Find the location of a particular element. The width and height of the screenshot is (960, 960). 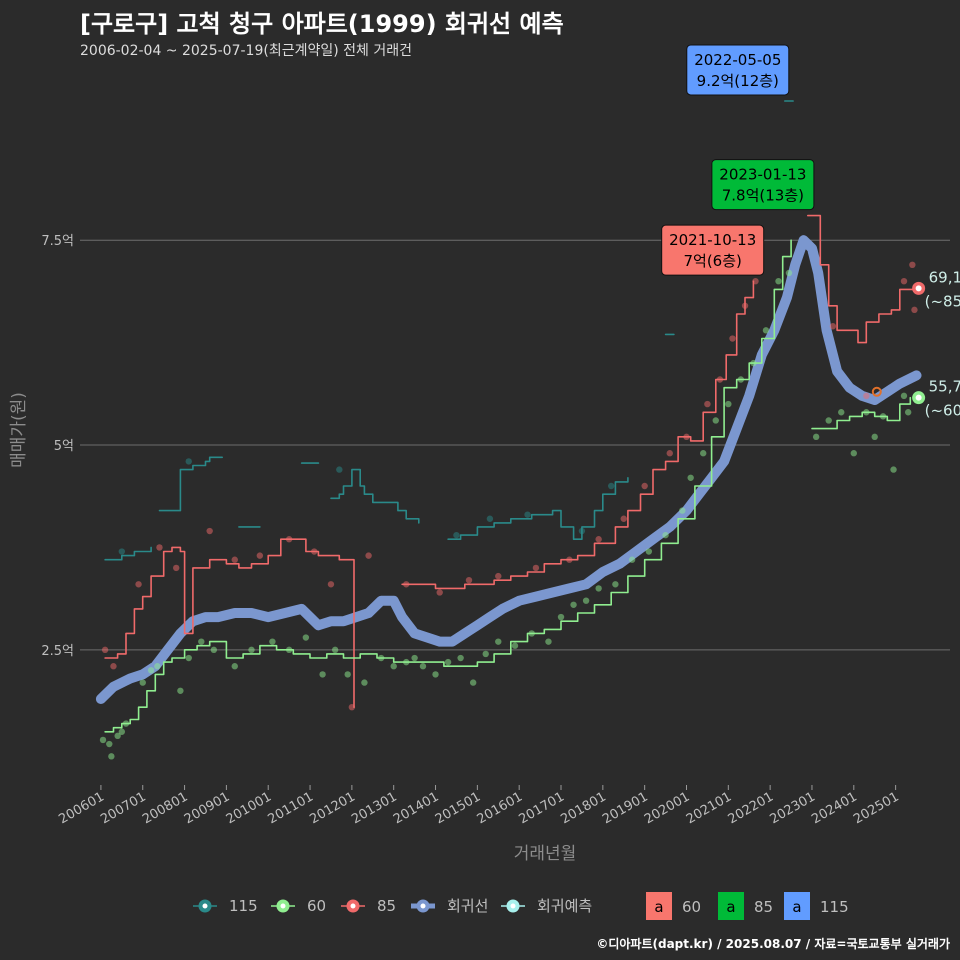

x-tick-label: 201401 is located at coordinates (416, 808).